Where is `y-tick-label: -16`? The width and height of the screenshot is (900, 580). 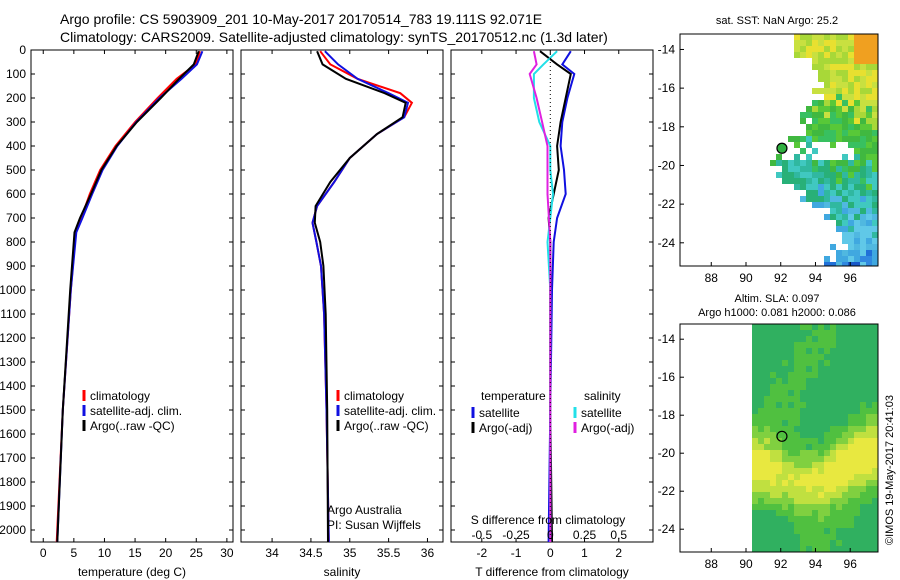
y-tick-label: -16 is located at coordinates (667, 88).